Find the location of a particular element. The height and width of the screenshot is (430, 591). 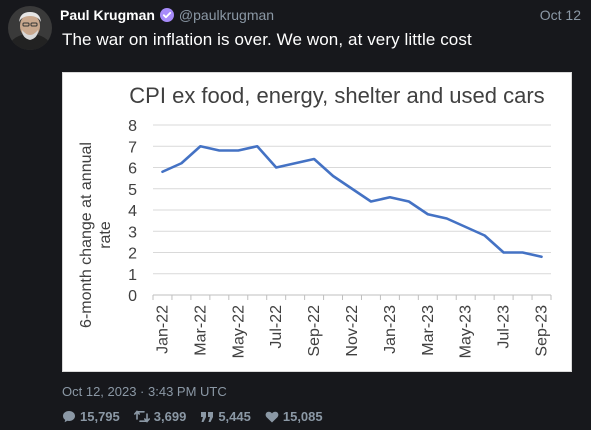

y-tick-label: 0 is located at coordinates (132, 296).